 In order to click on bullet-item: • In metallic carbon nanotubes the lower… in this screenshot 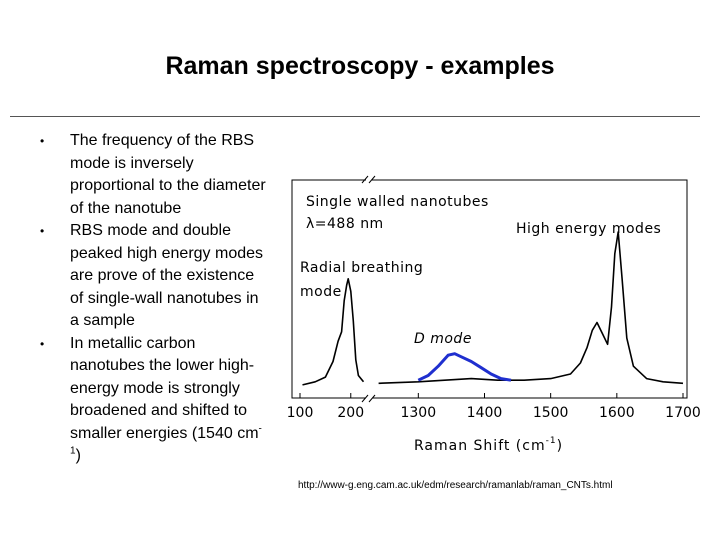, I will do `click(155, 400)`.